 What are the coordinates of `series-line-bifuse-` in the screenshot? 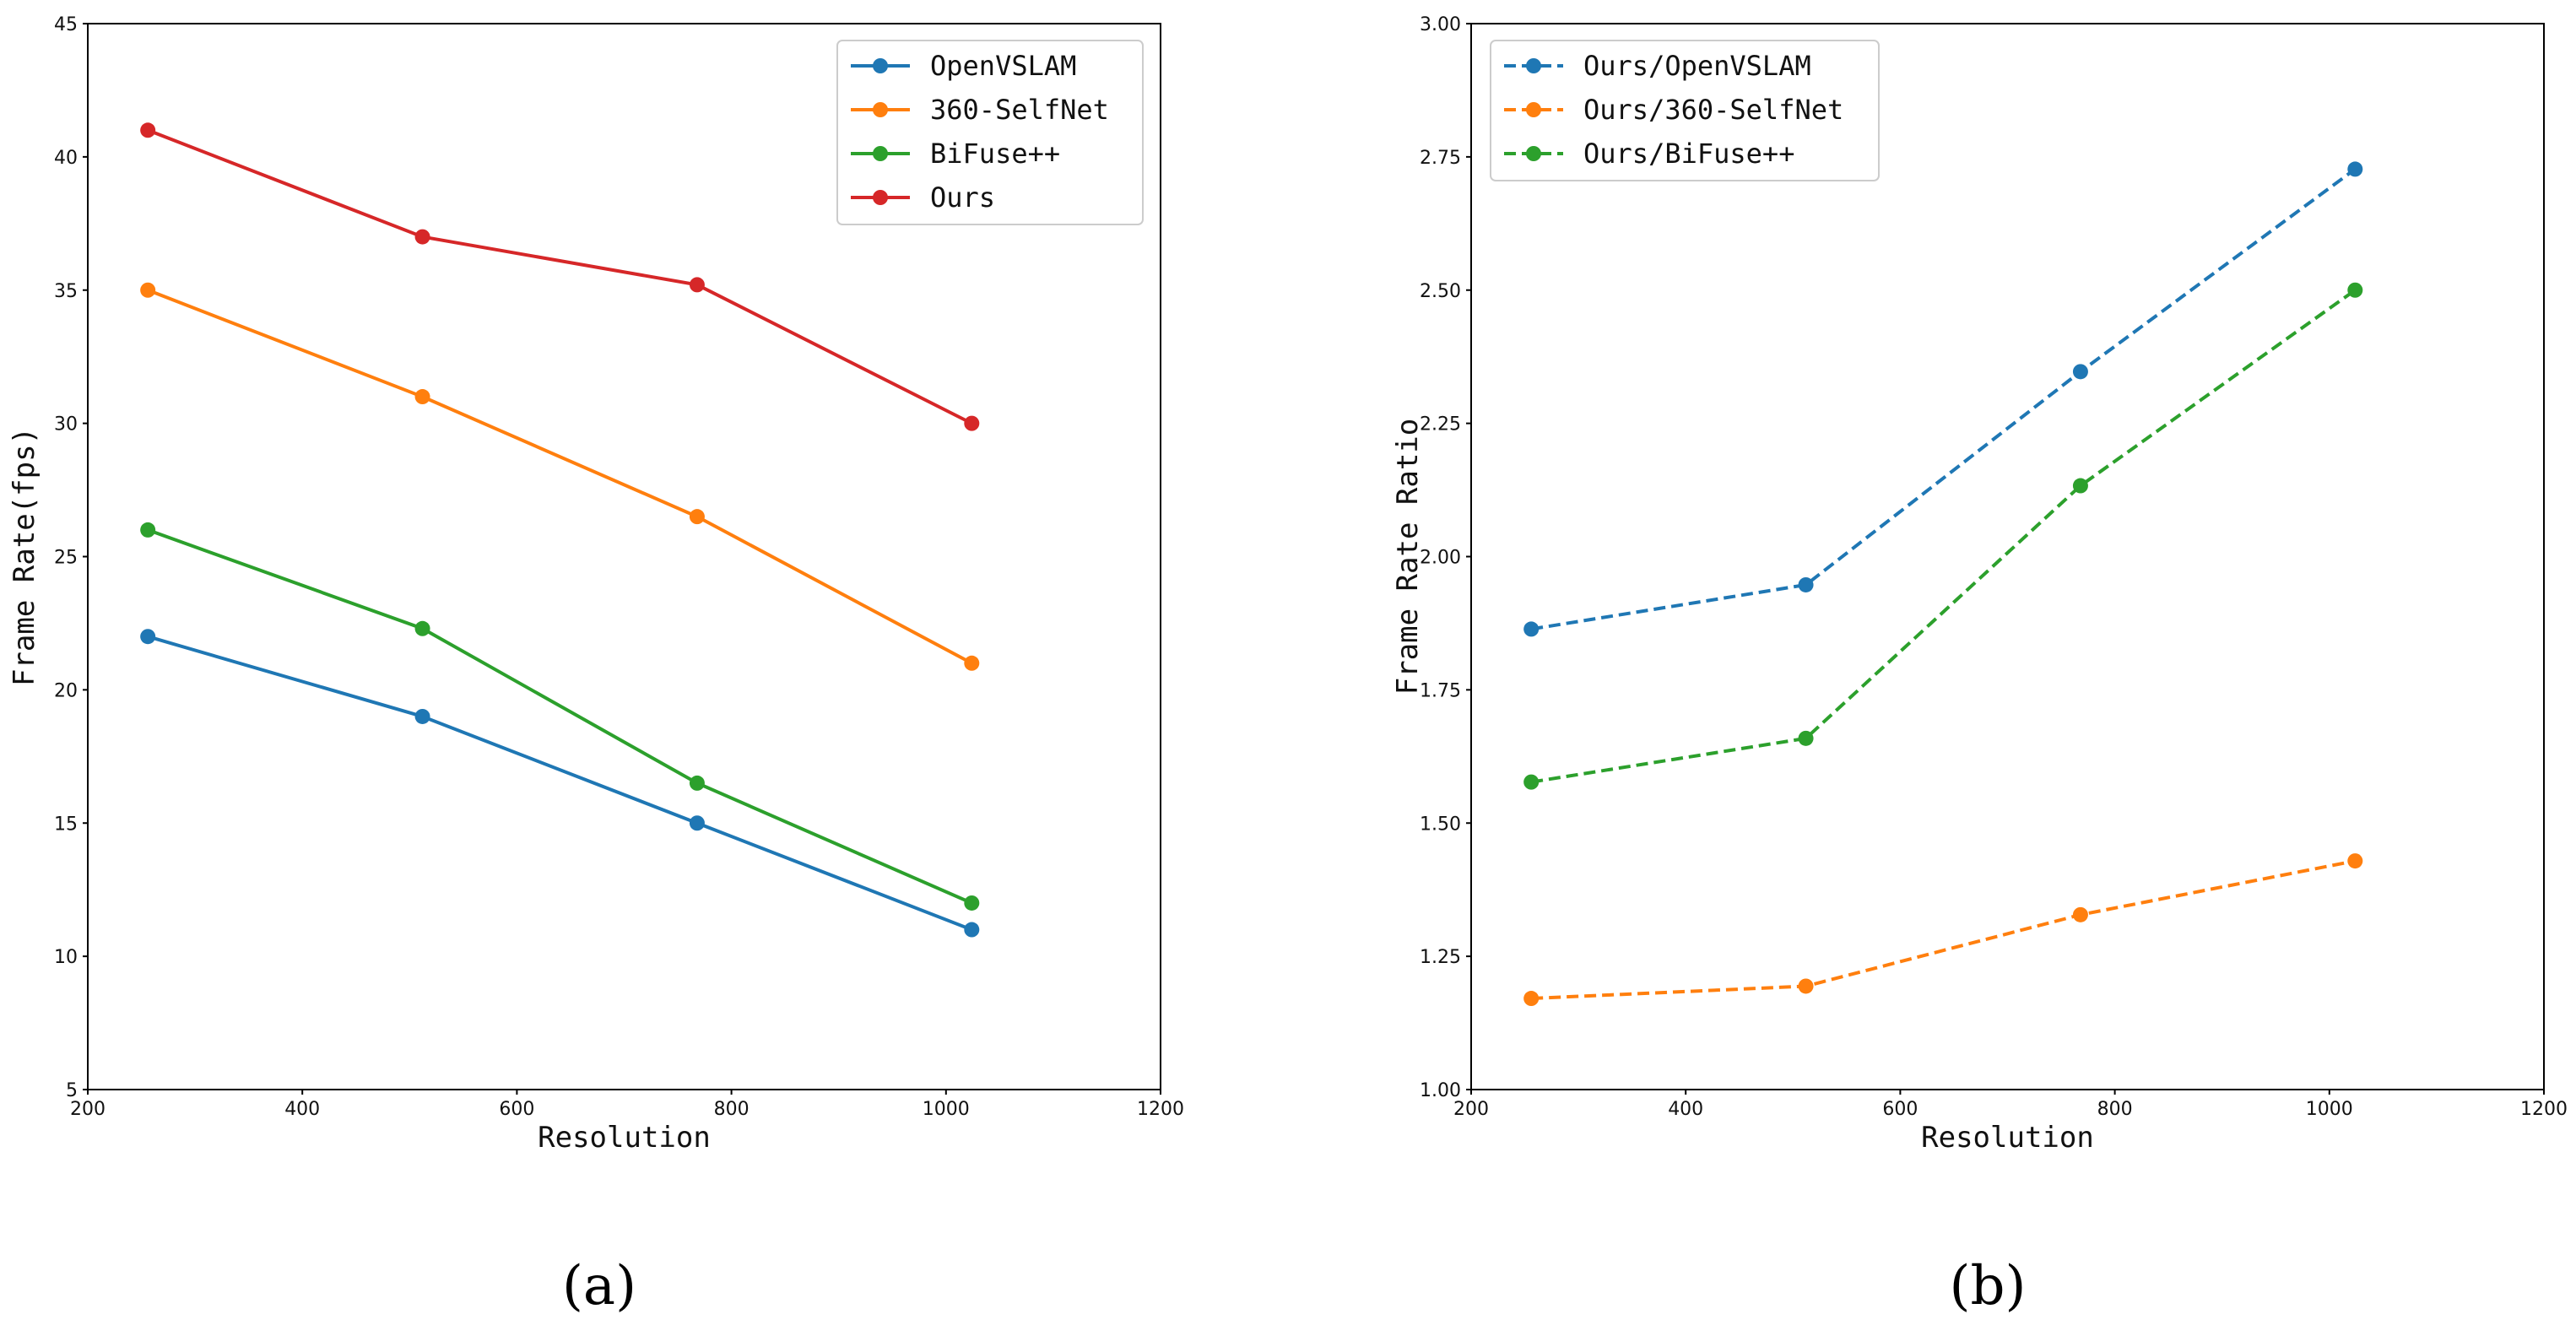 It's located at (560, 717).